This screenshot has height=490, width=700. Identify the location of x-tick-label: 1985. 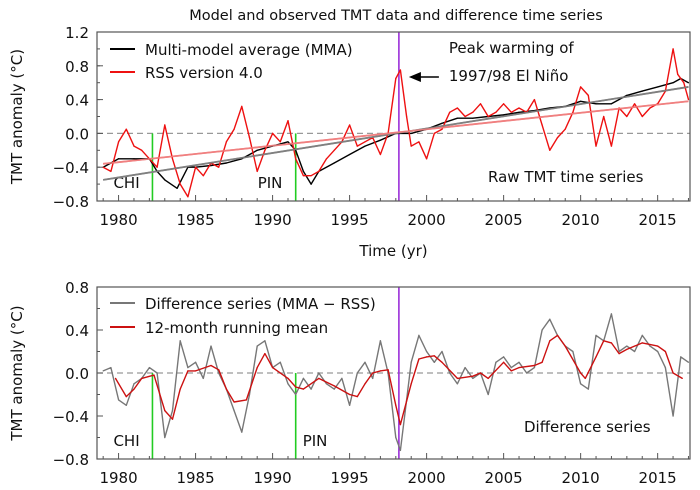
(195, 478).